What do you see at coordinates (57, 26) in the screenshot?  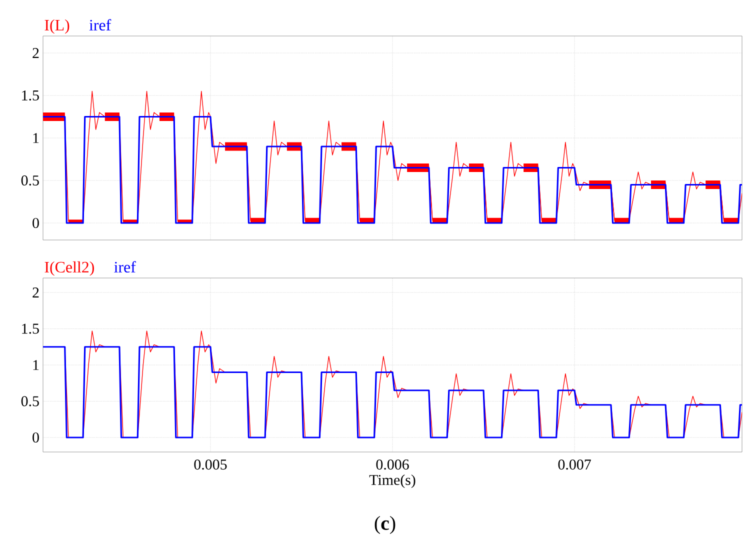 I see `text: I(L)` at bounding box center [57, 26].